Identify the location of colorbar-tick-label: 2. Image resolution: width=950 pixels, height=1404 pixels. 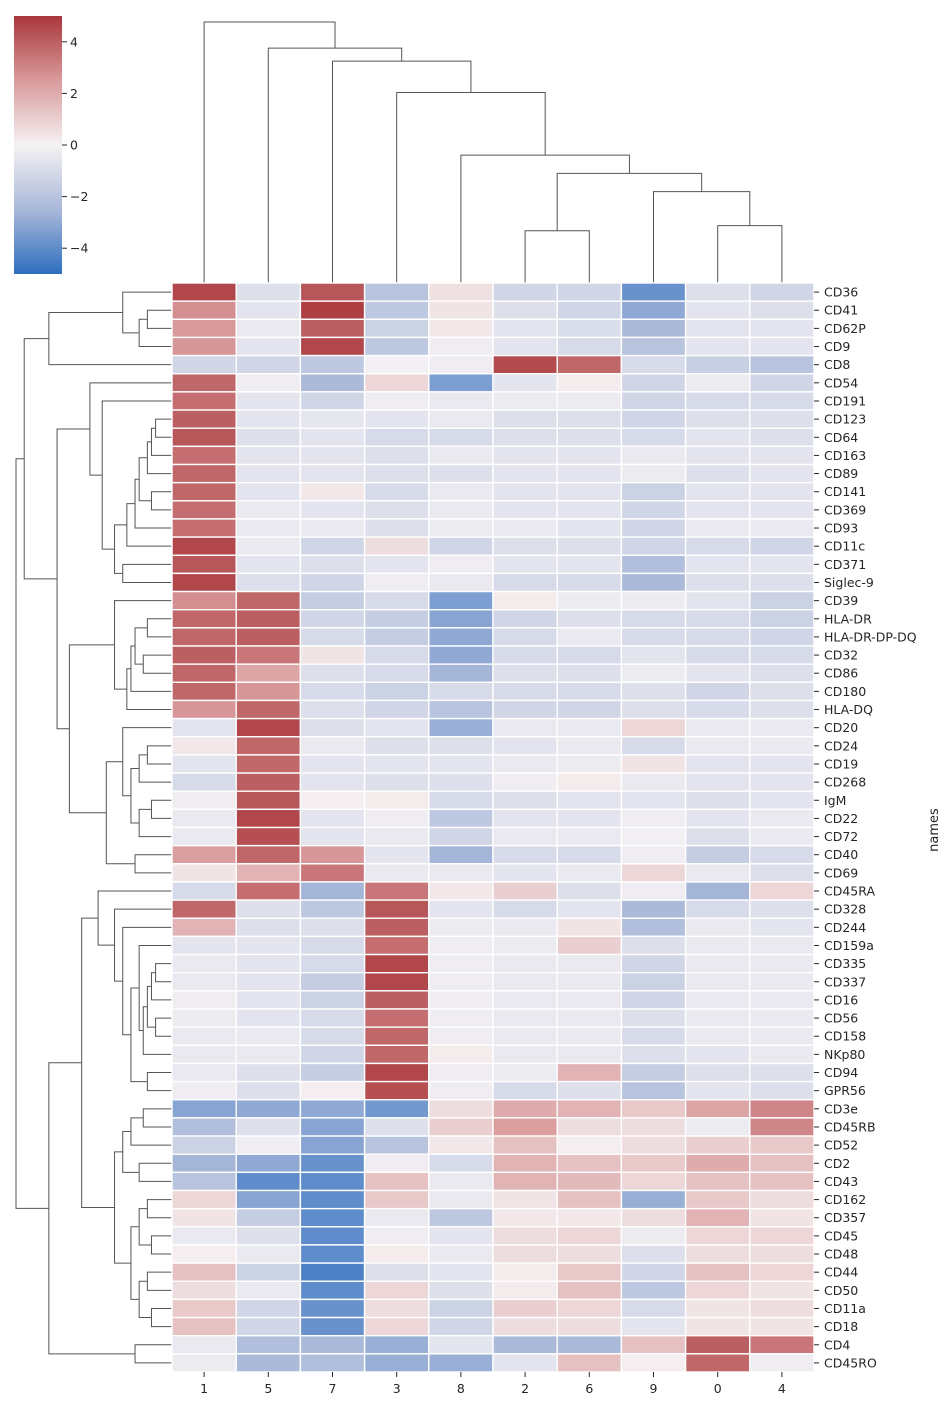
(74, 93).